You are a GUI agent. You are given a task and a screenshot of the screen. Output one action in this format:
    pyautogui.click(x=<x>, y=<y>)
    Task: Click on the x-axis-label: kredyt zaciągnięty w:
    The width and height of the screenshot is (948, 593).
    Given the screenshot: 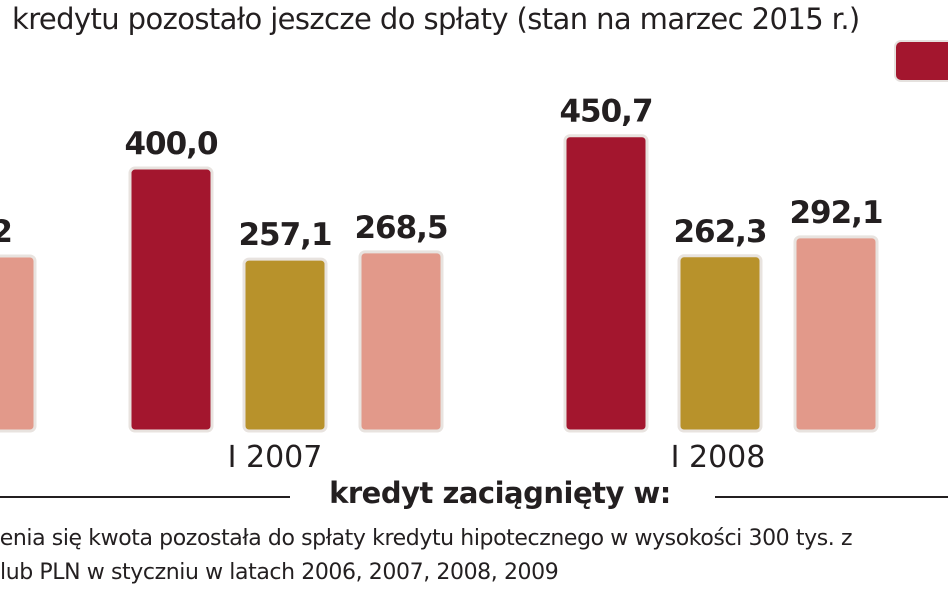 What is the action you would take?
    pyautogui.click(x=500, y=493)
    